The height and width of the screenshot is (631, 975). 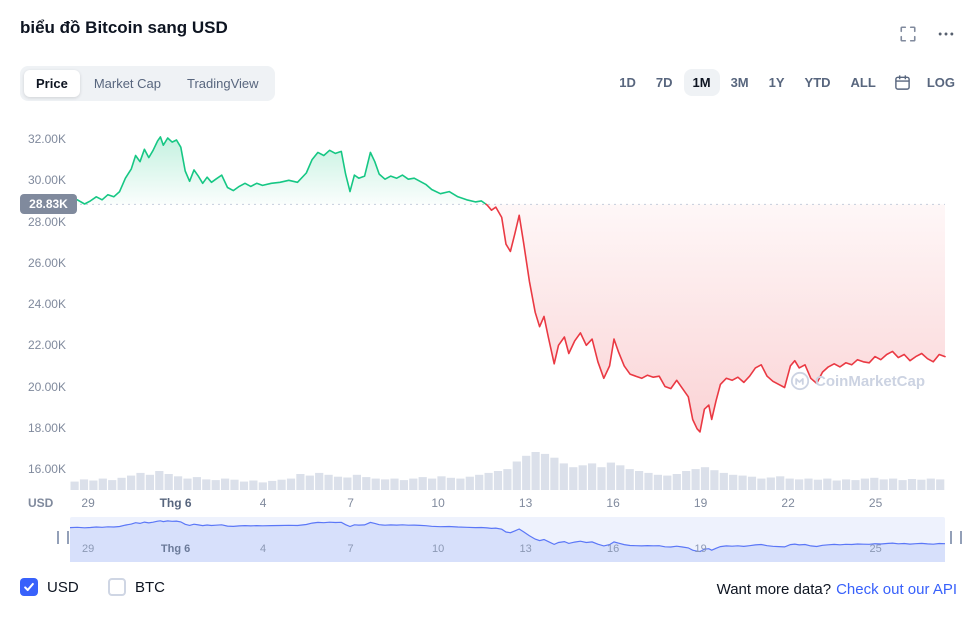 I want to click on watermark-label: CoinMarketCap, so click(x=870, y=381).